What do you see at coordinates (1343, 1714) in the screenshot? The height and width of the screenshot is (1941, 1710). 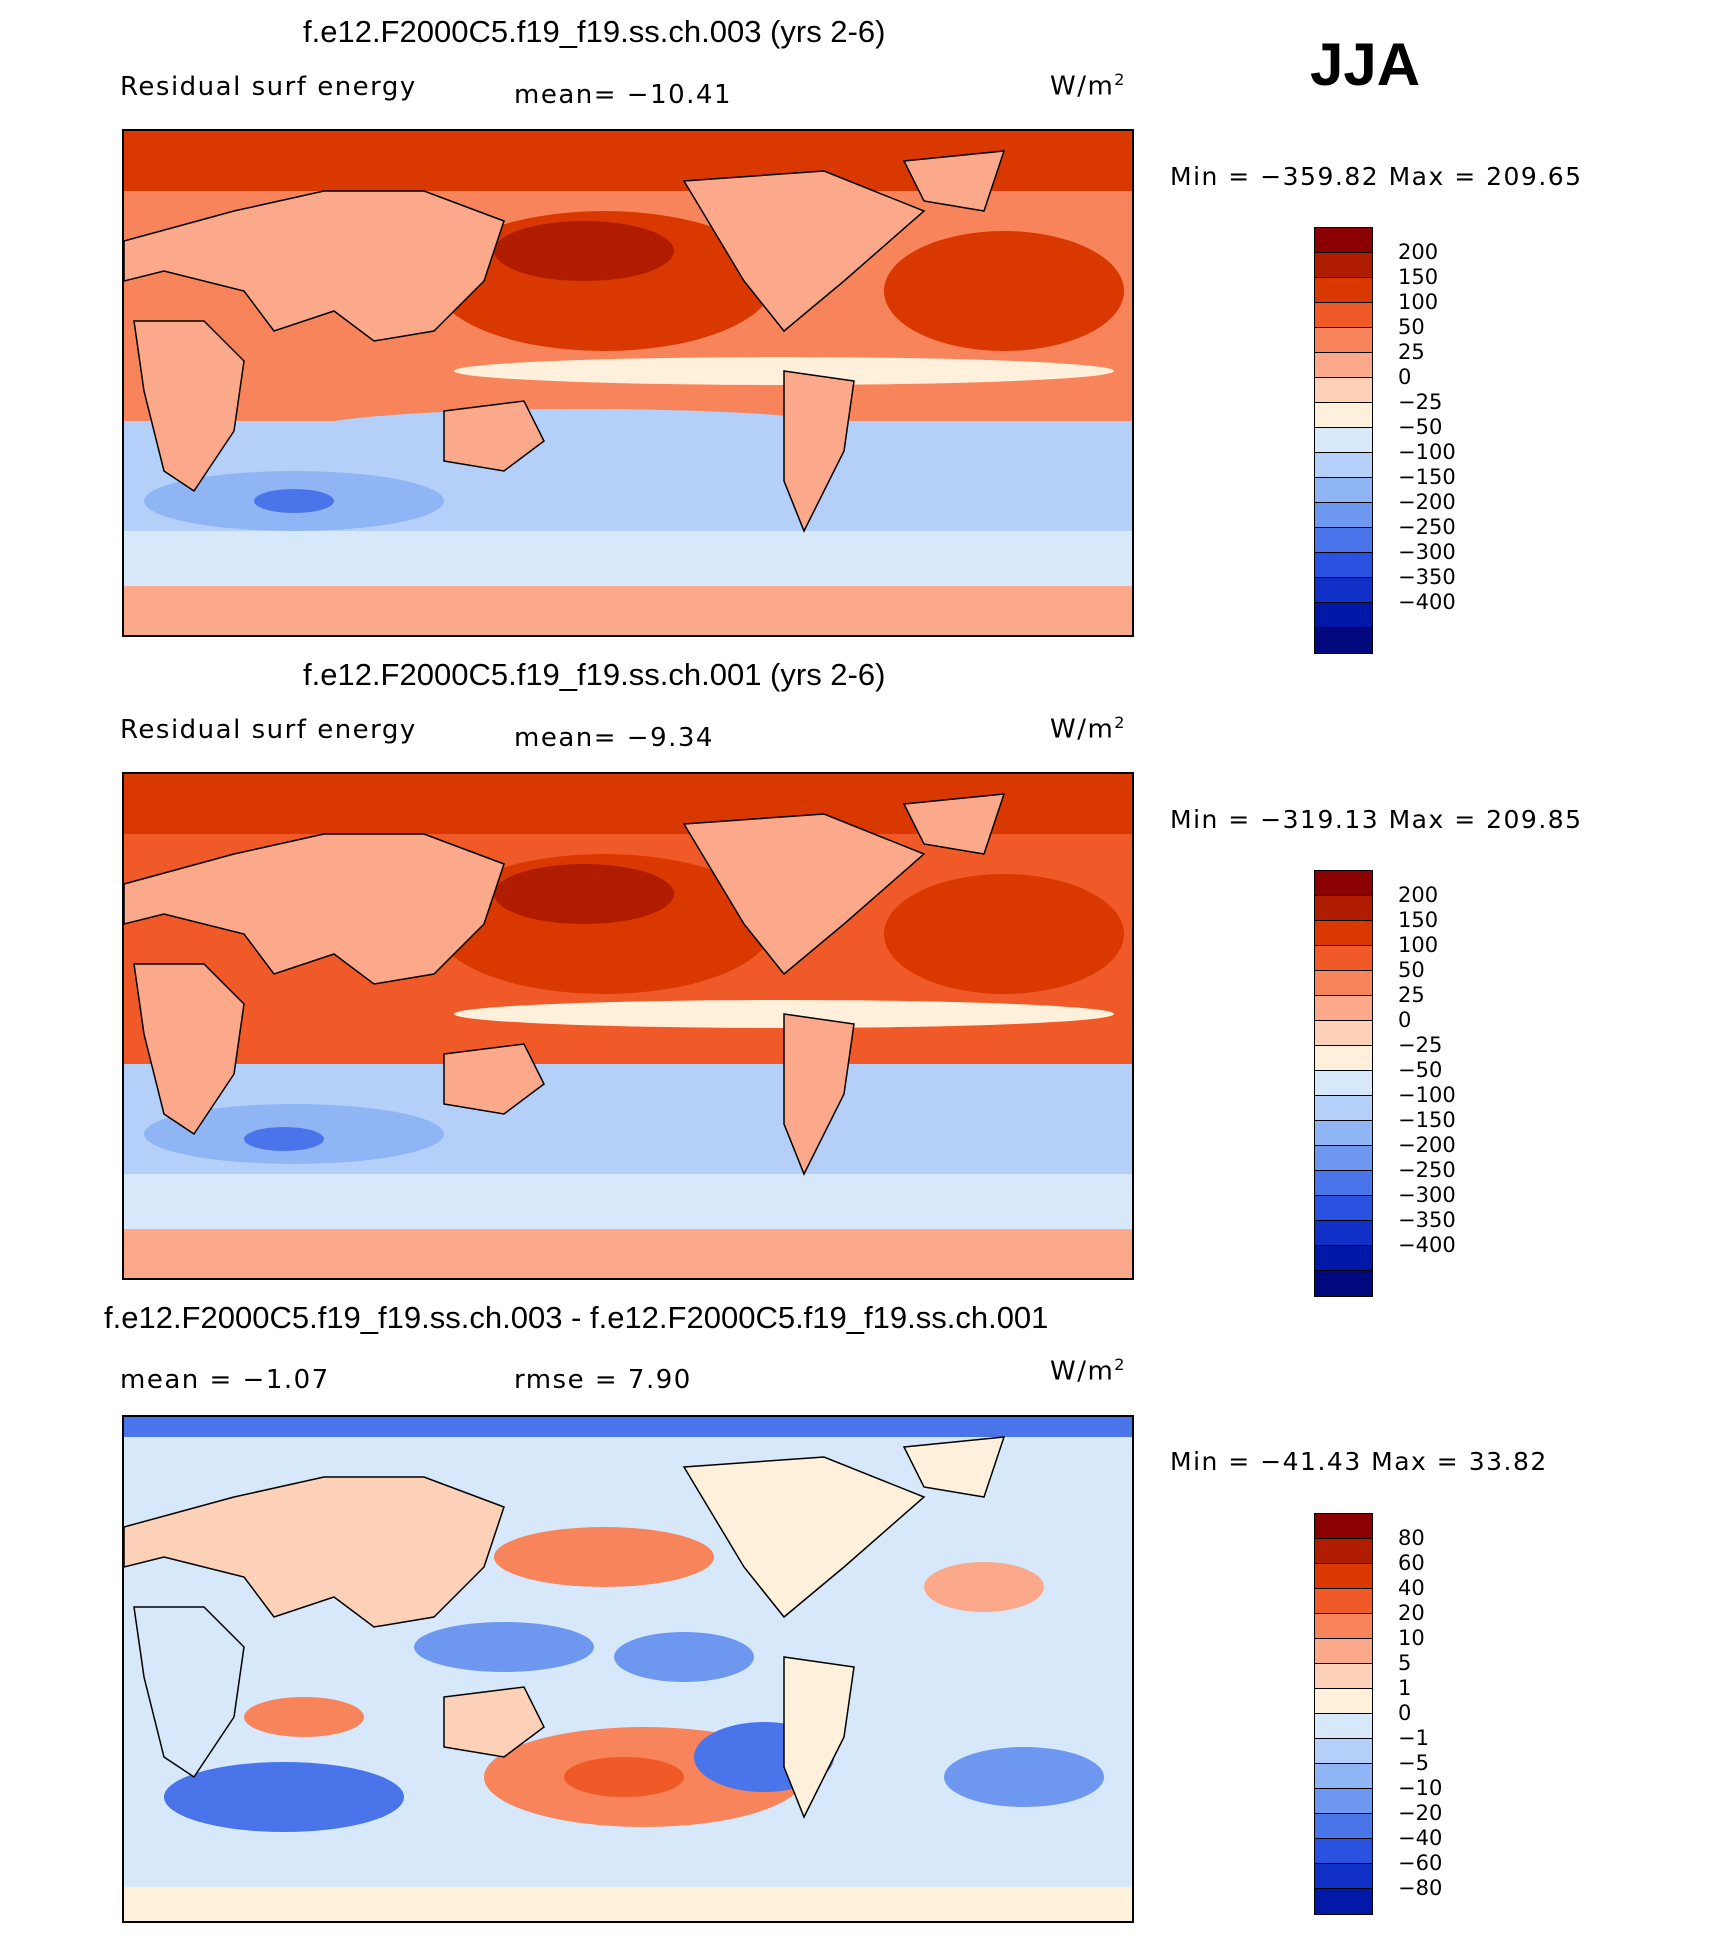 I see `panel-3-colorbar` at bounding box center [1343, 1714].